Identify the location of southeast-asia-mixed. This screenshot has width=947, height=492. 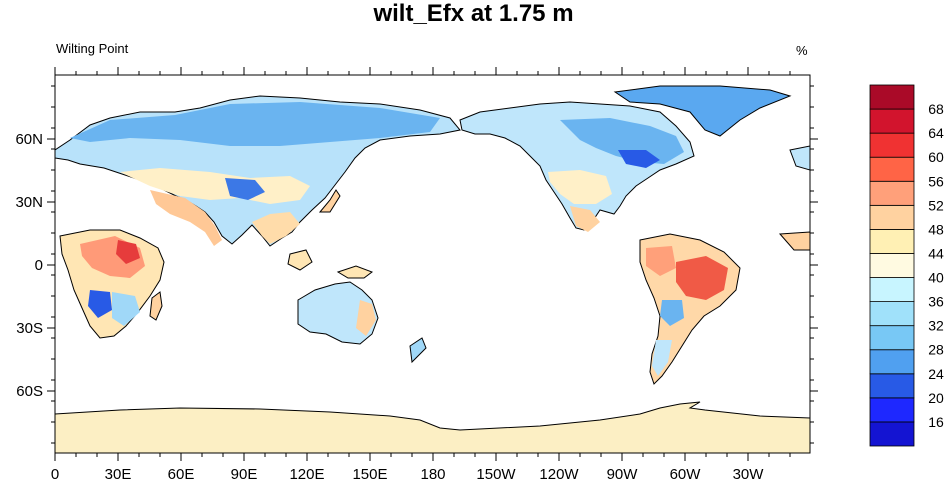
(276, 228).